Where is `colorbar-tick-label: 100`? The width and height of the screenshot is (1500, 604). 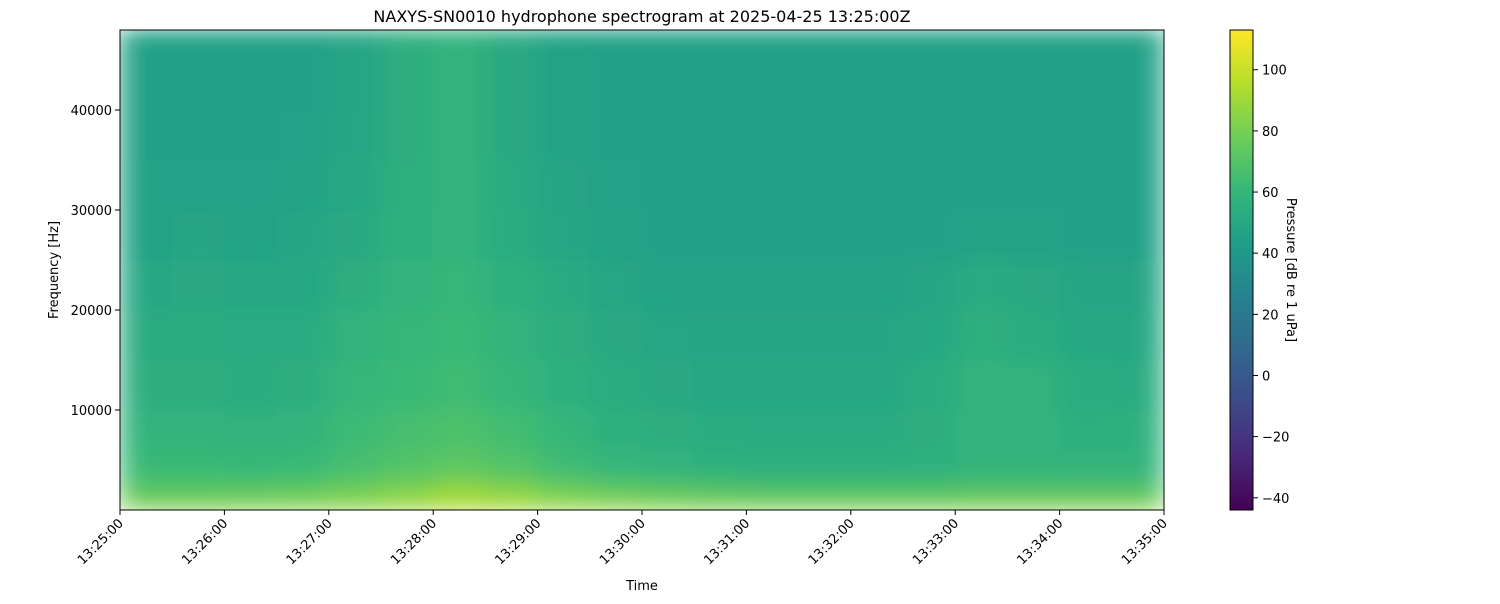 colorbar-tick-label: 100 is located at coordinates (1274, 71).